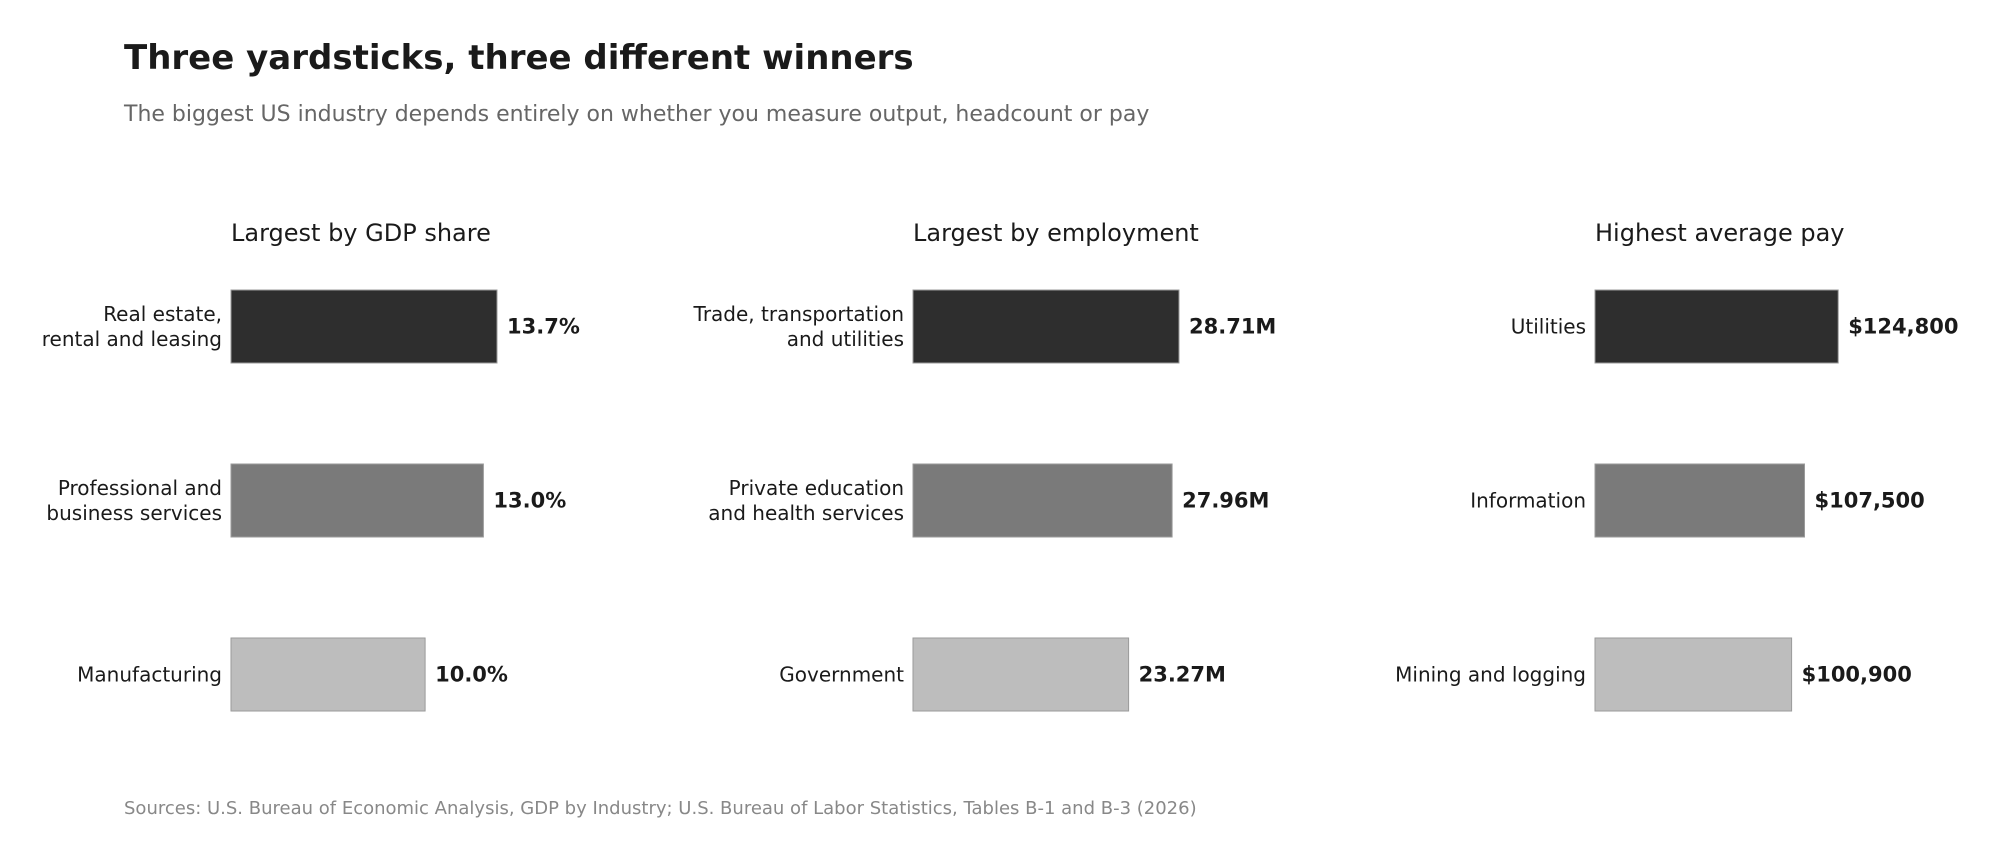 This screenshot has width=2000, height=852. I want to click on category-label: Private education and health services, so click(806, 500).